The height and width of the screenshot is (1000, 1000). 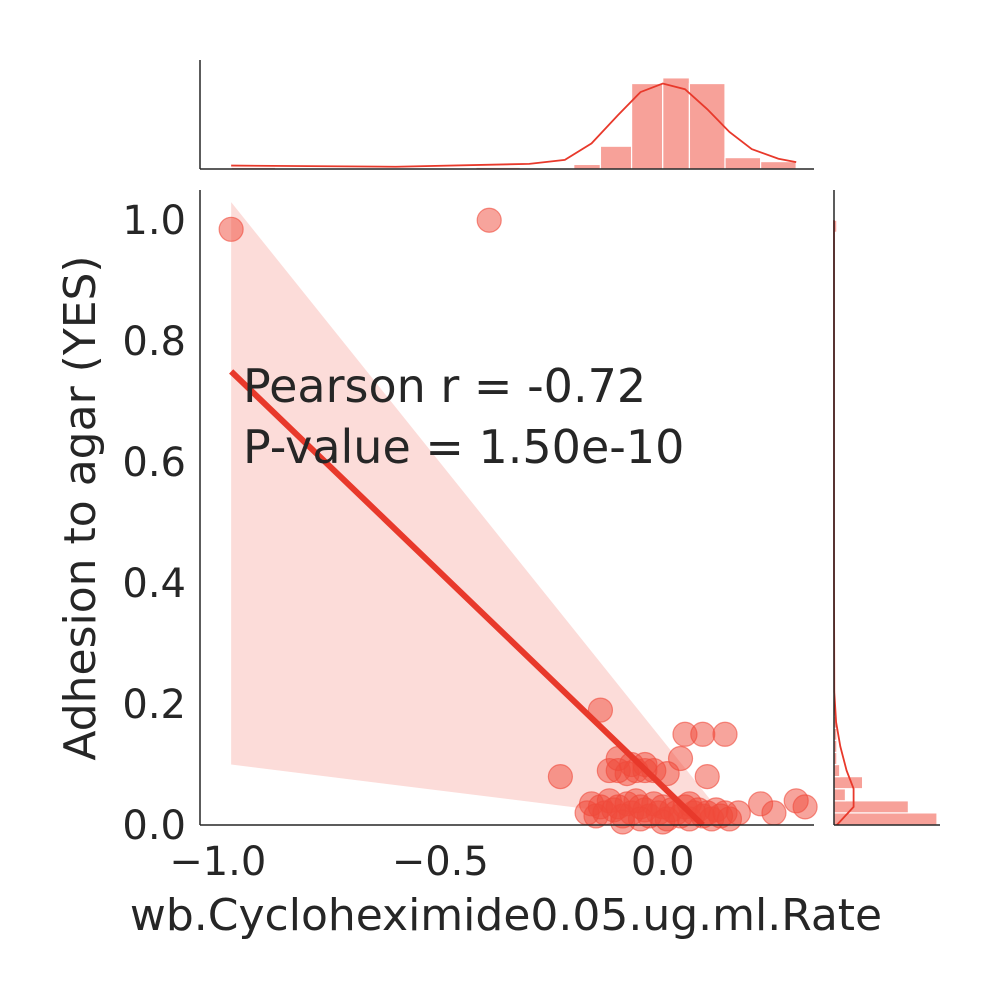 I want to click on y-axis-title: Adhesion to agar (YES), so click(x=80, y=507).